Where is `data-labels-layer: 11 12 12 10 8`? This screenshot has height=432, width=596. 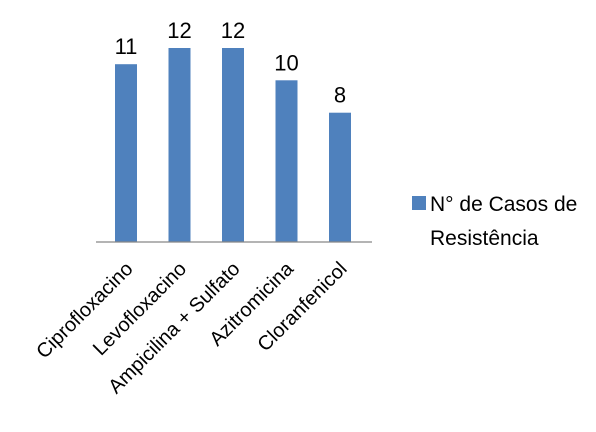
data-labels-layer: 11 12 12 10 8 is located at coordinates (231, 63).